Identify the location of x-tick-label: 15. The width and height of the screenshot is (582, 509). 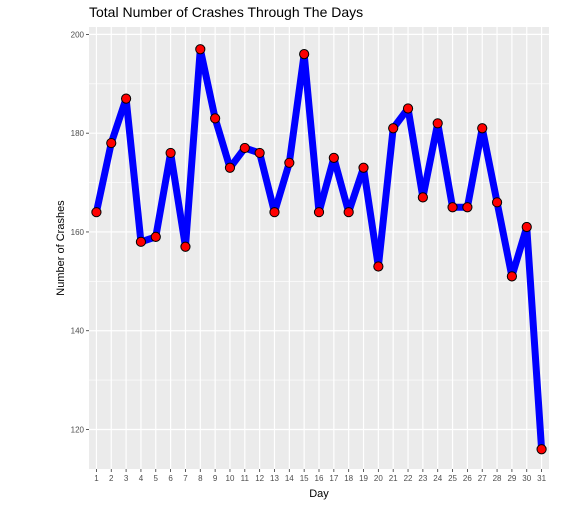
(304, 478).